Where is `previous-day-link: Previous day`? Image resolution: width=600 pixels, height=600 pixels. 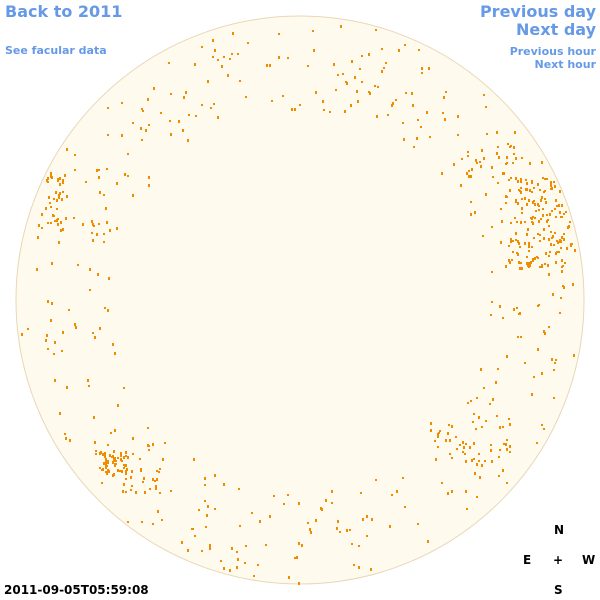 previous-day-link: Previous day is located at coordinates (537, 11).